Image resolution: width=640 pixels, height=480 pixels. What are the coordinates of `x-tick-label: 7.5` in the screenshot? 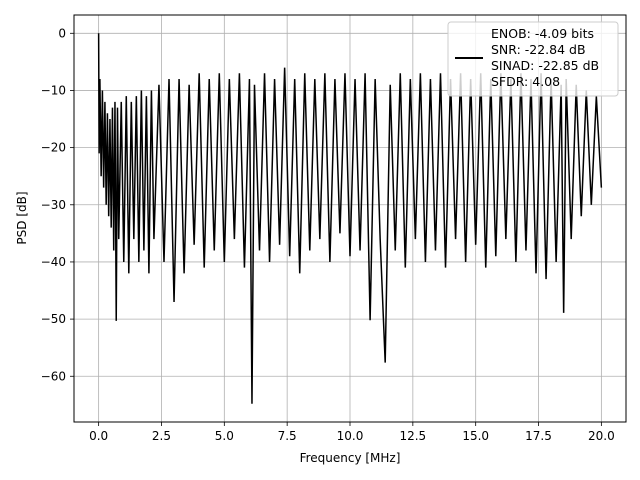 It's located at (287, 436).